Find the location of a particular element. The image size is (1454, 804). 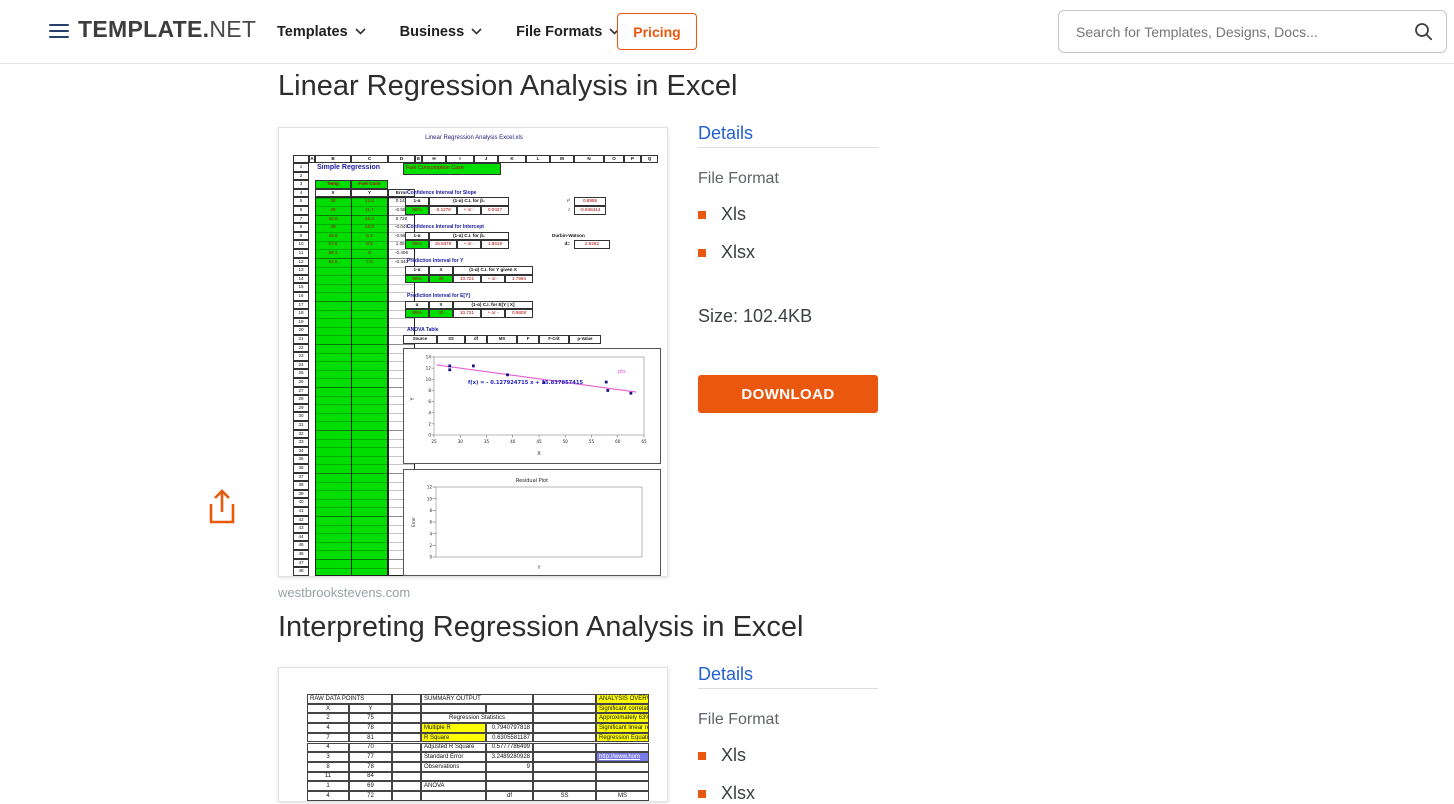

svg-text: 25 is located at coordinates (434, 441).